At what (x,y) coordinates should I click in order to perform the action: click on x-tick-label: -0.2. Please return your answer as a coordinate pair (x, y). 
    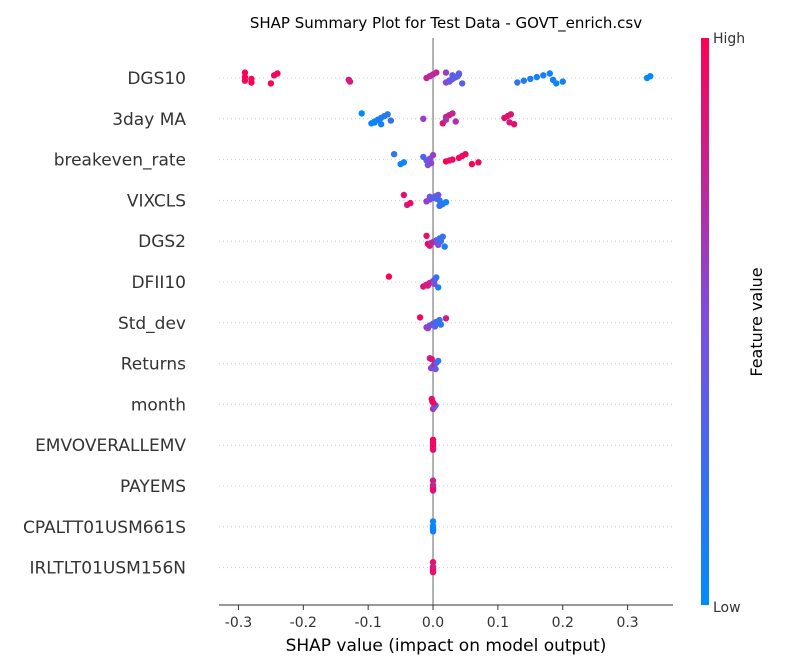
    Looking at the image, I should click on (303, 623).